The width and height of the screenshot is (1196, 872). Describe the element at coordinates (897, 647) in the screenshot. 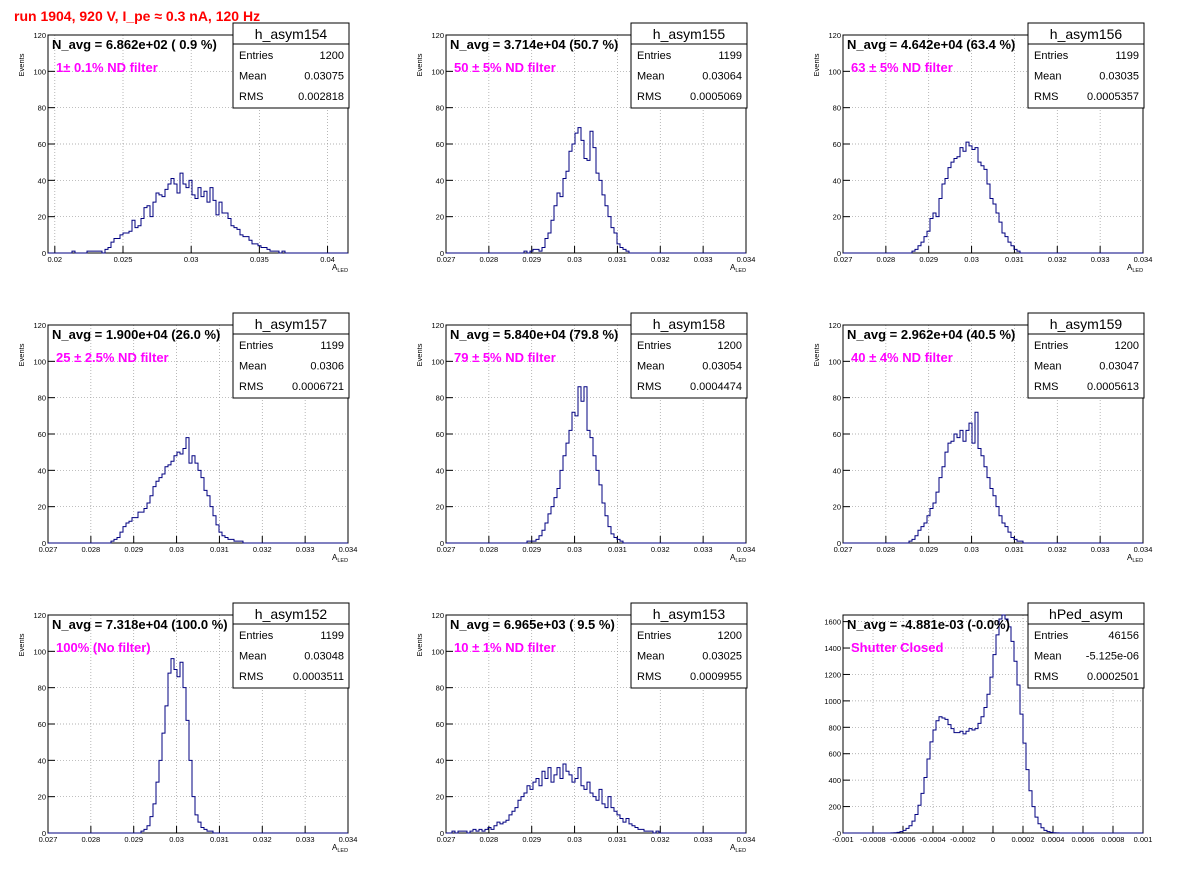

I see `filter-annotation: Shutter Closed` at that location.